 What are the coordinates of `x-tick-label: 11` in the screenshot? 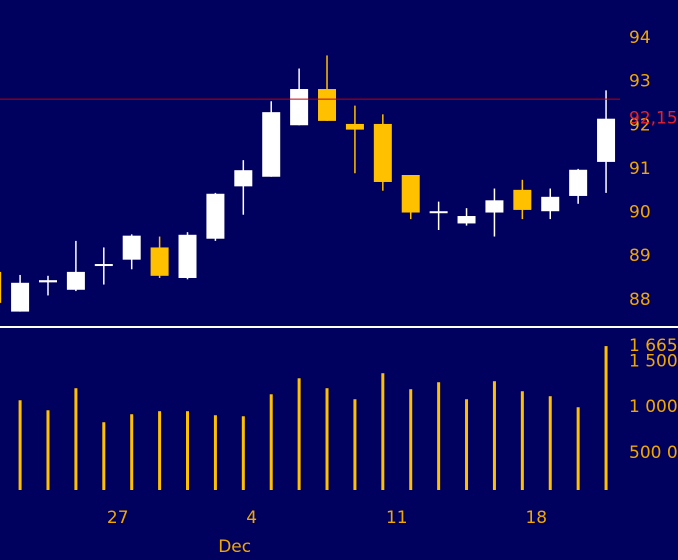 It's located at (397, 518).